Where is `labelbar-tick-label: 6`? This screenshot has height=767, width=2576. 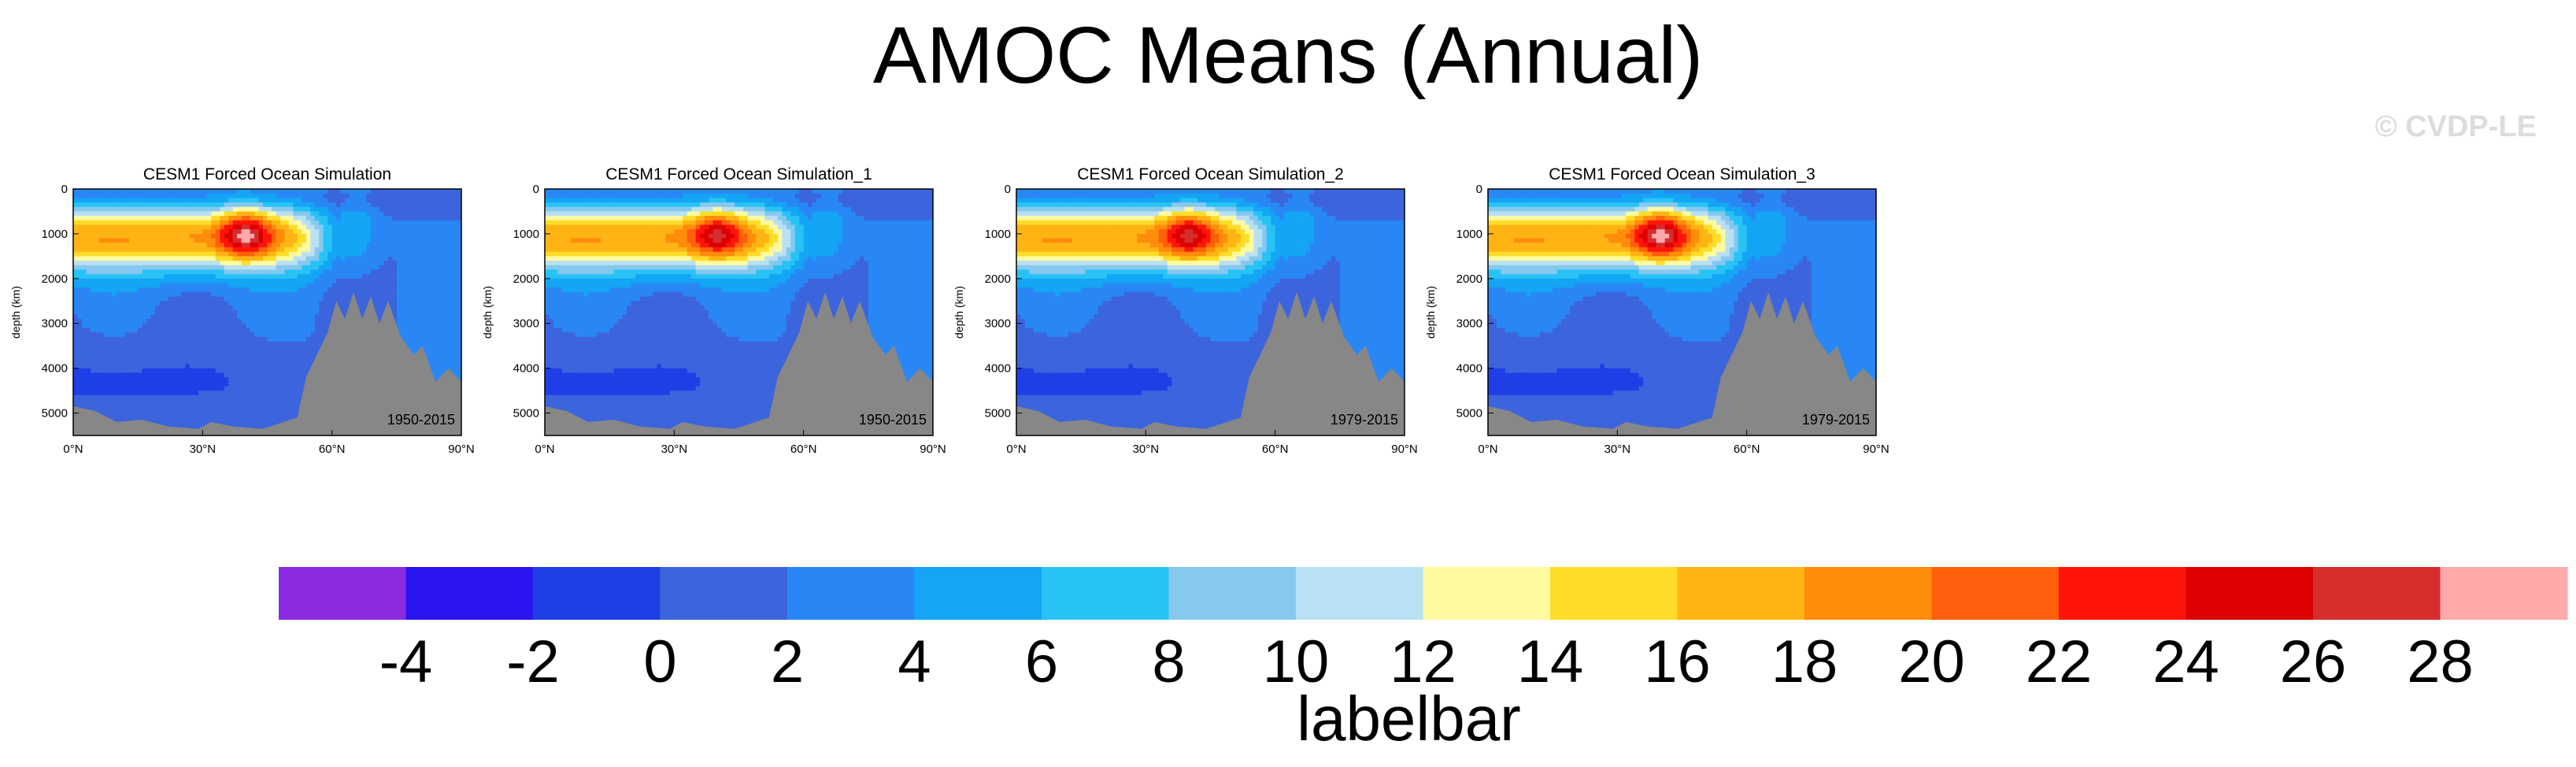 labelbar-tick-label: 6 is located at coordinates (1041, 661).